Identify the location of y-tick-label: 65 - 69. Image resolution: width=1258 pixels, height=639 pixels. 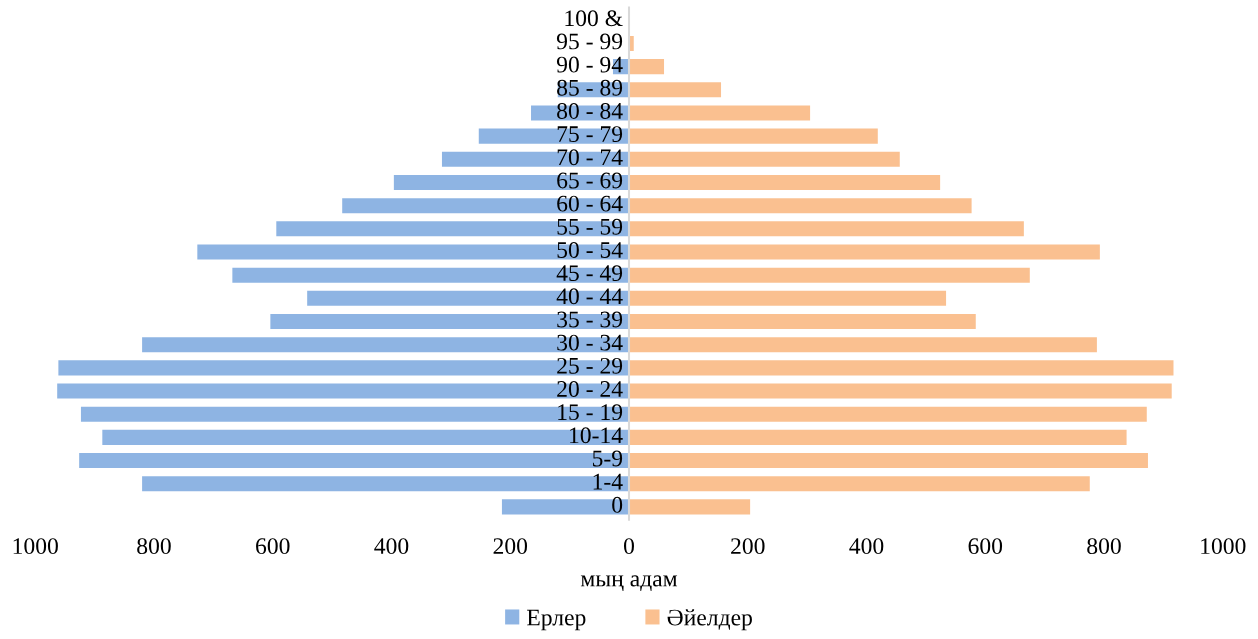
(590, 180).